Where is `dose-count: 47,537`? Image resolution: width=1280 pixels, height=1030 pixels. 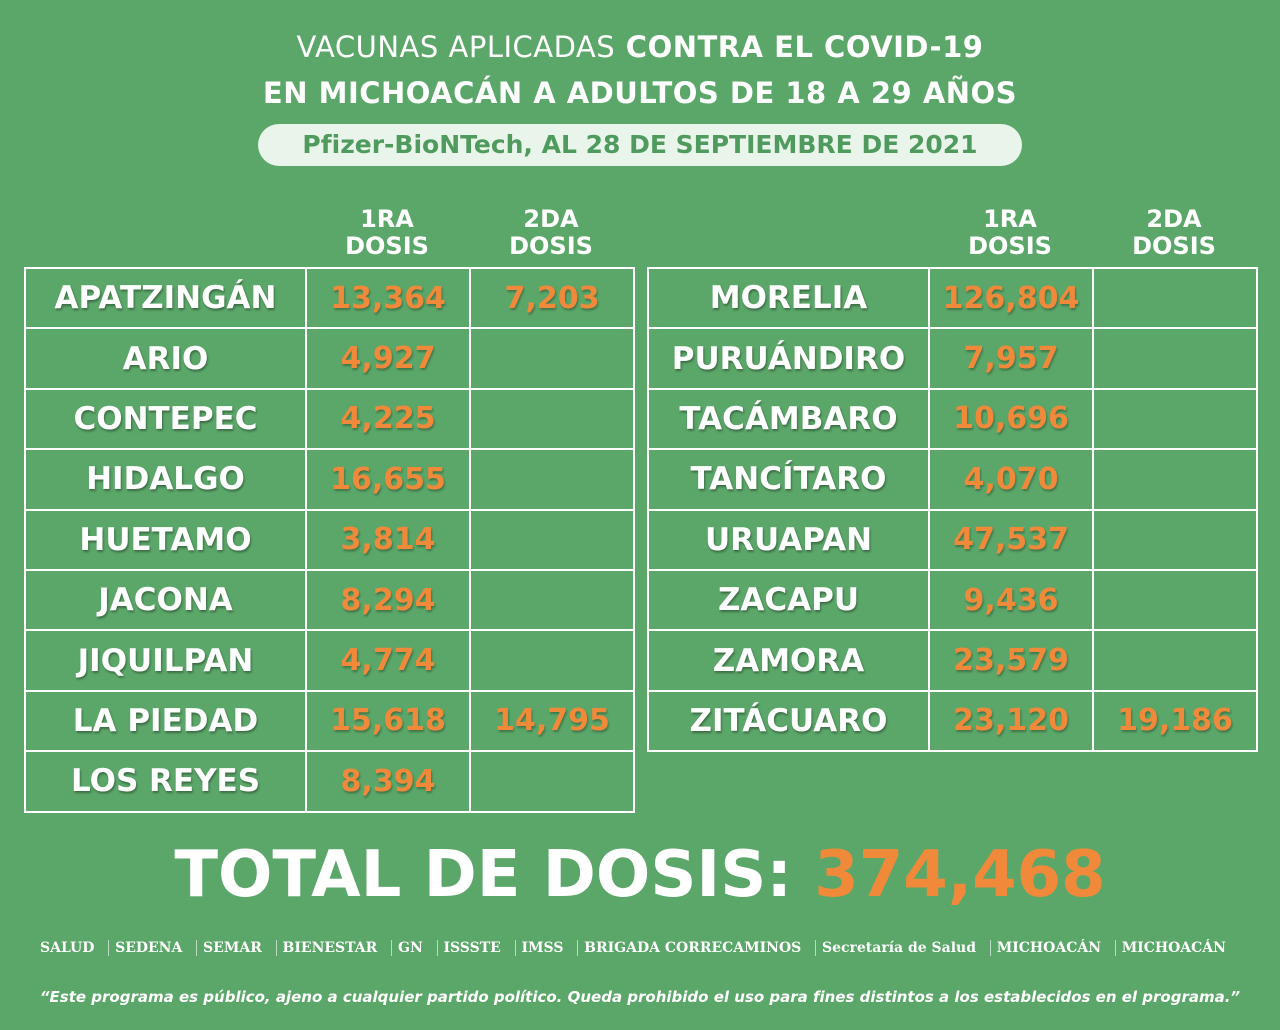 dose-count: 47,537 is located at coordinates (1011, 539).